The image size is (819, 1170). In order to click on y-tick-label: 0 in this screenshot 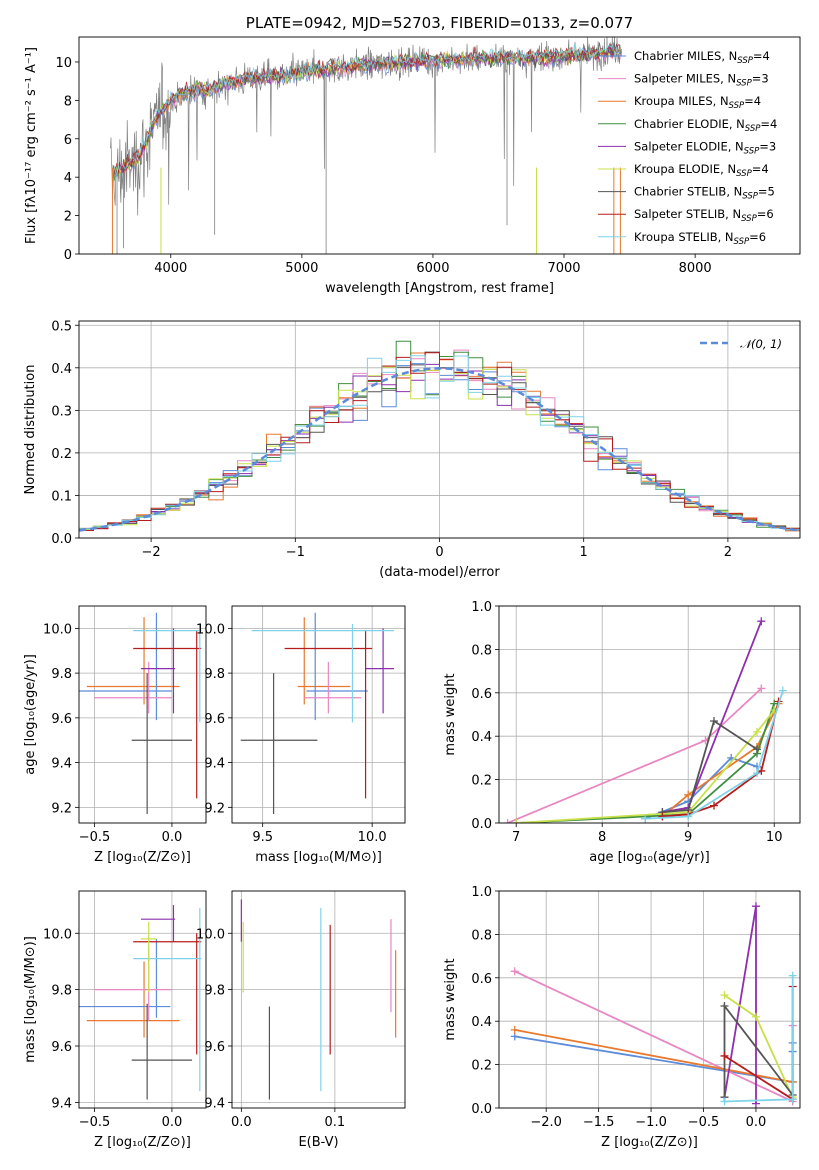, I will do `click(68, 255)`.